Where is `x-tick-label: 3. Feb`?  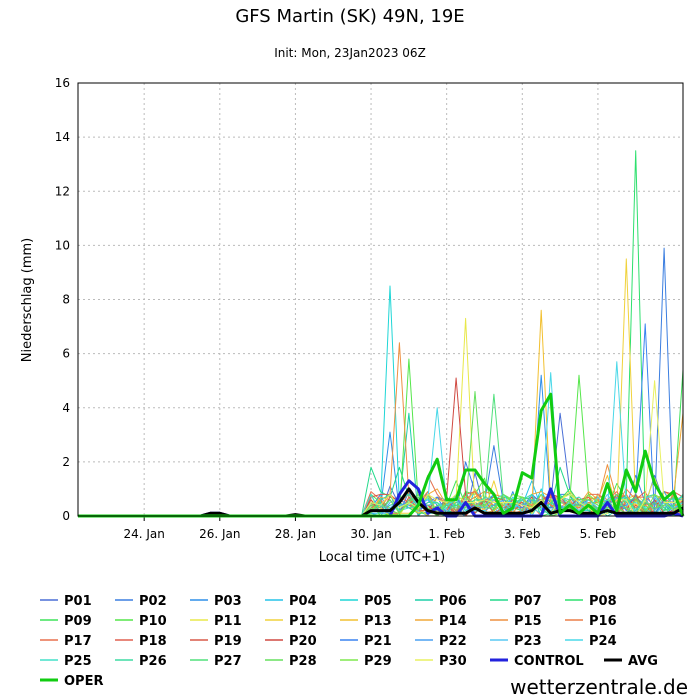
x-tick-label: 3. Feb is located at coordinates (522, 534).